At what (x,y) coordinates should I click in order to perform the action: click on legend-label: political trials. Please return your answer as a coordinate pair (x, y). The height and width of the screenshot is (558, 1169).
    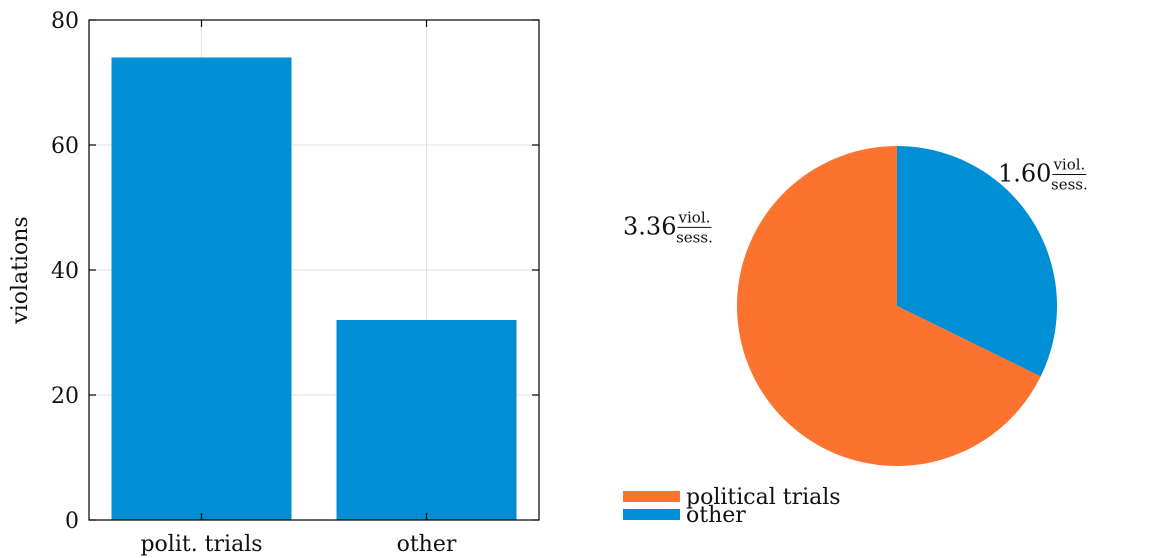
    Looking at the image, I should click on (763, 497).